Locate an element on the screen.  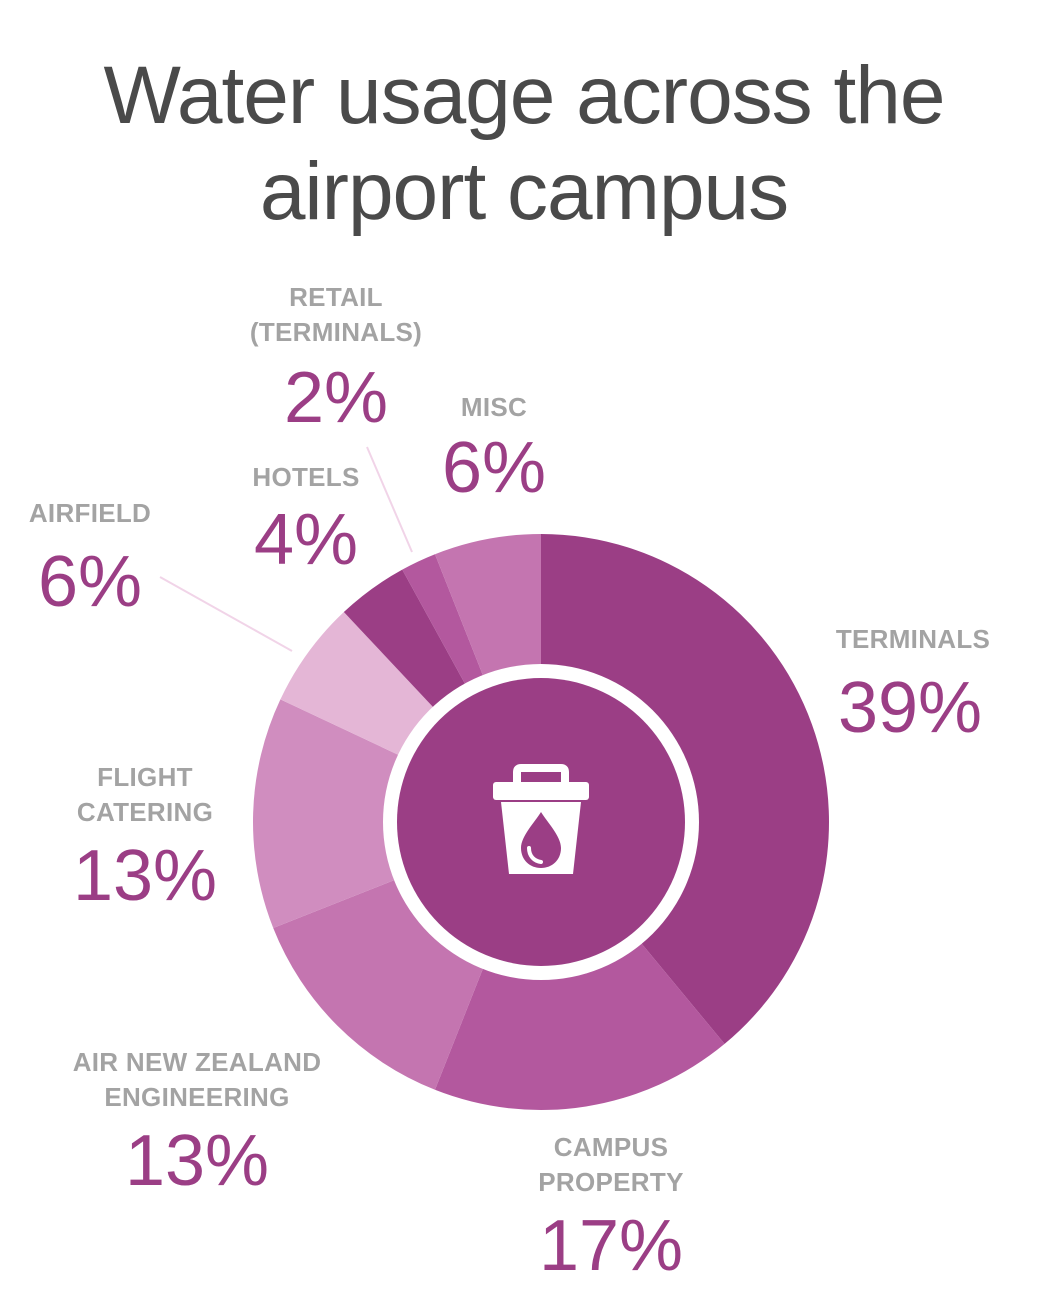
slice-hotels is located at coordinates (408, 644).